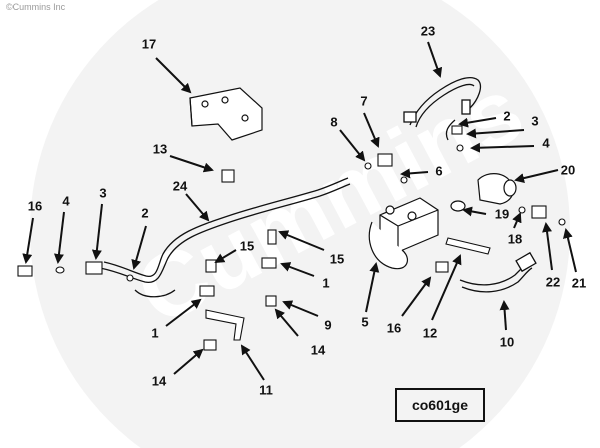 The width and height of the screenshot is (600, 448). I want to click on figure-id-box: co601ge, so click(440, 405).